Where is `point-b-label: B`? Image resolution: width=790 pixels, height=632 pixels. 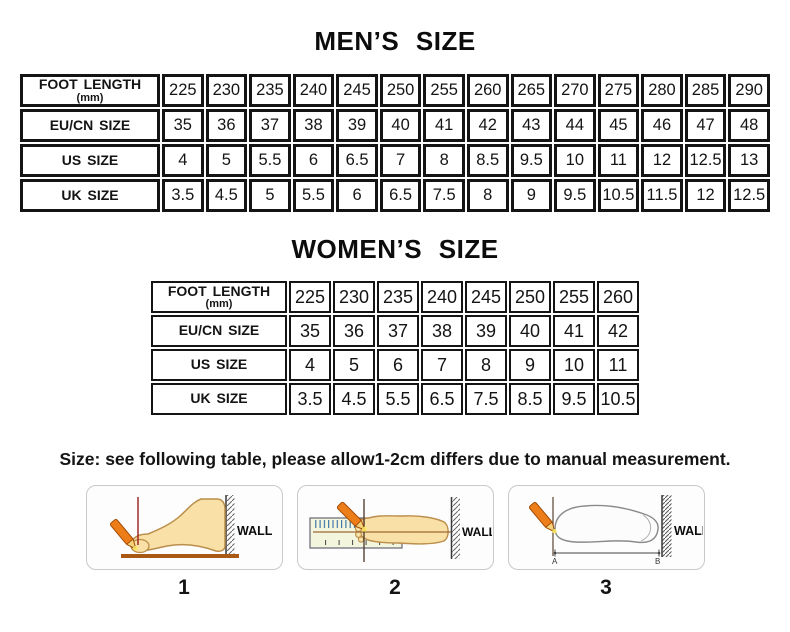 point-b-label: B is located at coordinates (657, 561).